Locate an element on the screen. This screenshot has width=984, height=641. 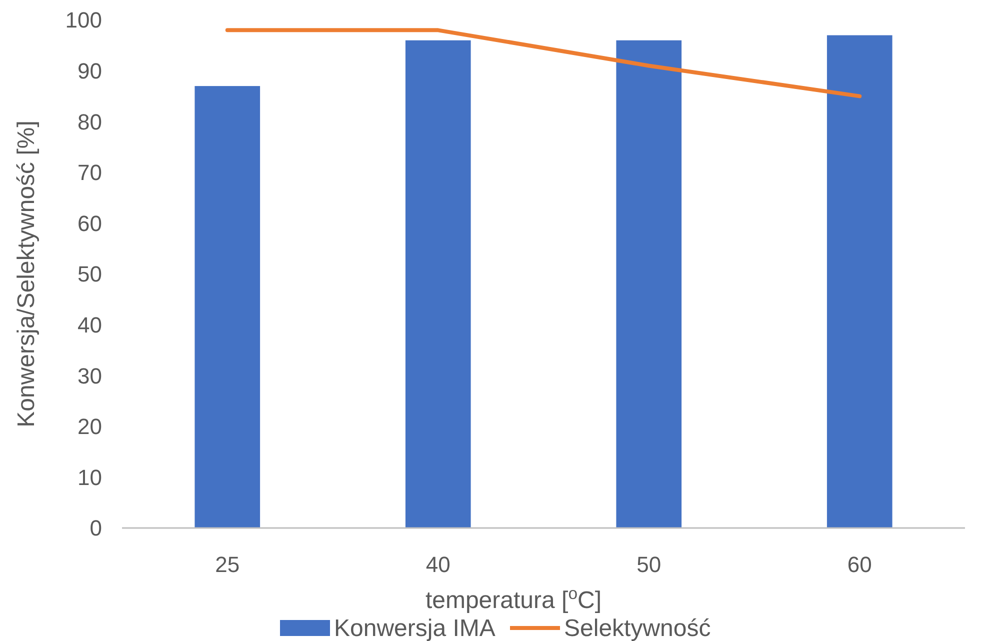
x-tick-label: 25 is located at coordinates (227, 564).